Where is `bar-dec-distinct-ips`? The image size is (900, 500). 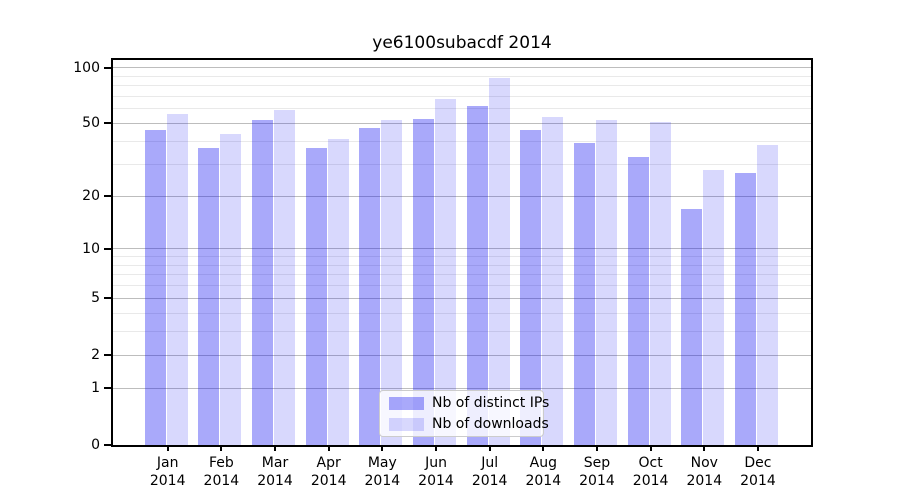
bar-dec-distinct-ips is located at coordinates (745, 308).